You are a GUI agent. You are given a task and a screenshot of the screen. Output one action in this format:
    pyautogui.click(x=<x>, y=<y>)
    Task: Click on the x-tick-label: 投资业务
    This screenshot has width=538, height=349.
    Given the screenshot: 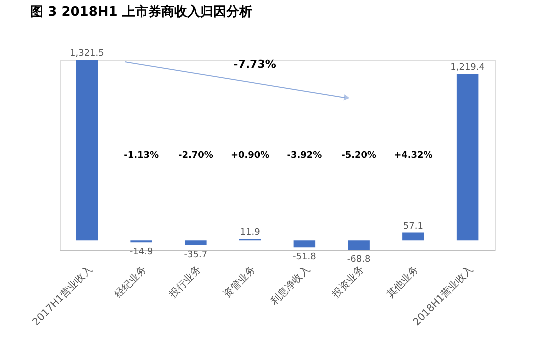 What is the action you would take?
    pyautogui.click(x=348, y=283)
    